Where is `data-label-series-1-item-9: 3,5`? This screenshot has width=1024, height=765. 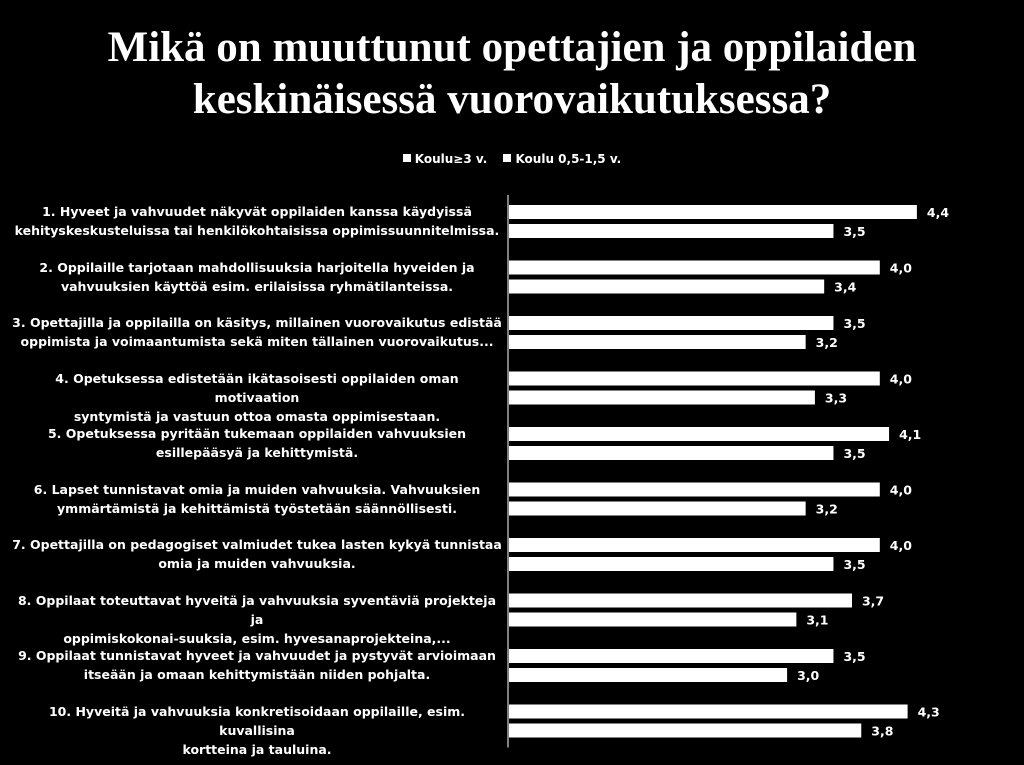
data-label-series-1-item-9: 3,5 is located at coordinates (854, 656).